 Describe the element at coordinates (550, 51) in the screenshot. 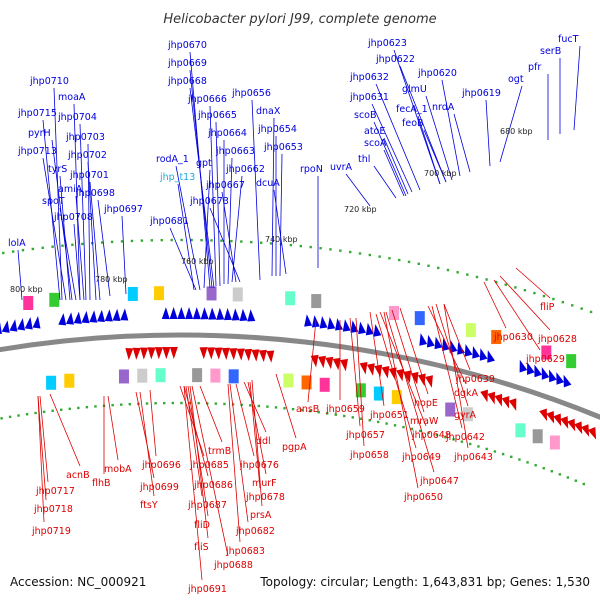

I see `forward-gene-label: serB` at that location.